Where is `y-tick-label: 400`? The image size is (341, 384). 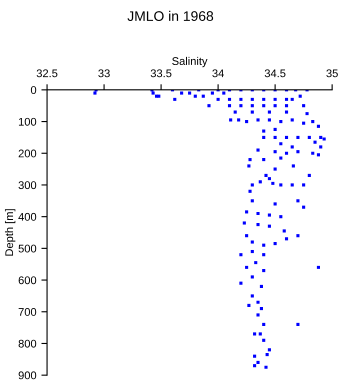 y-tick-label: 400 is located at coordinates (27, 216).